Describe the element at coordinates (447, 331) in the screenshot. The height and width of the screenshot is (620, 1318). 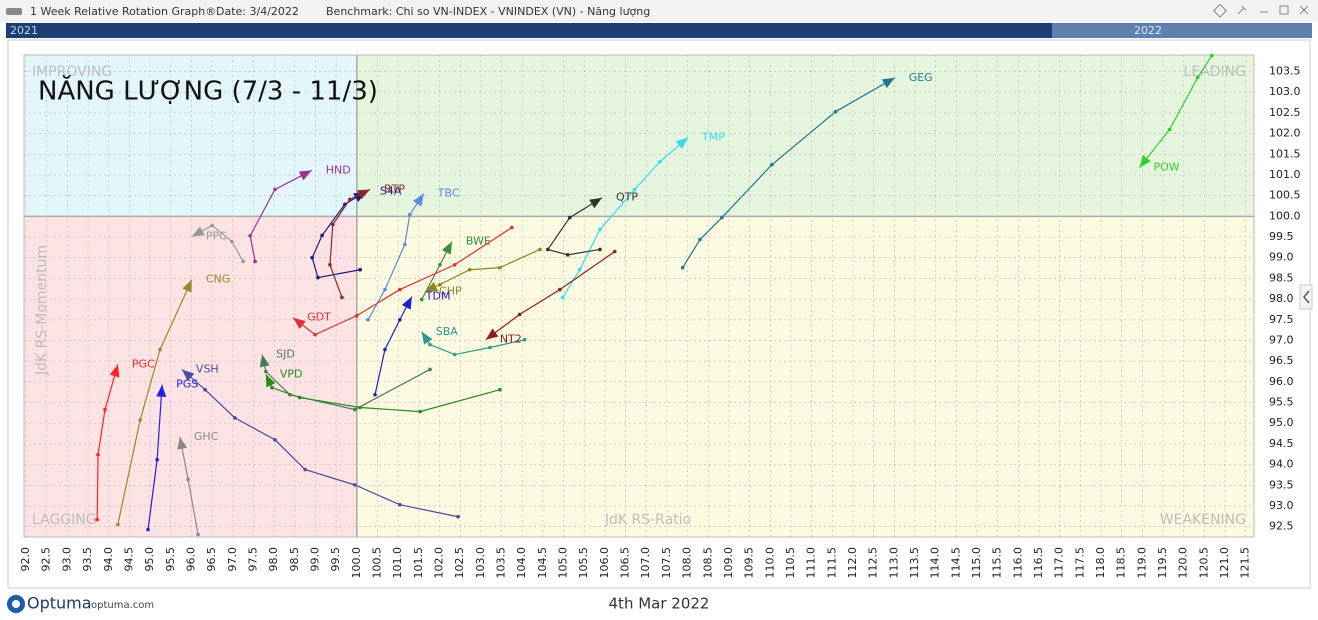
I see `legend-label: SBA` at that location.